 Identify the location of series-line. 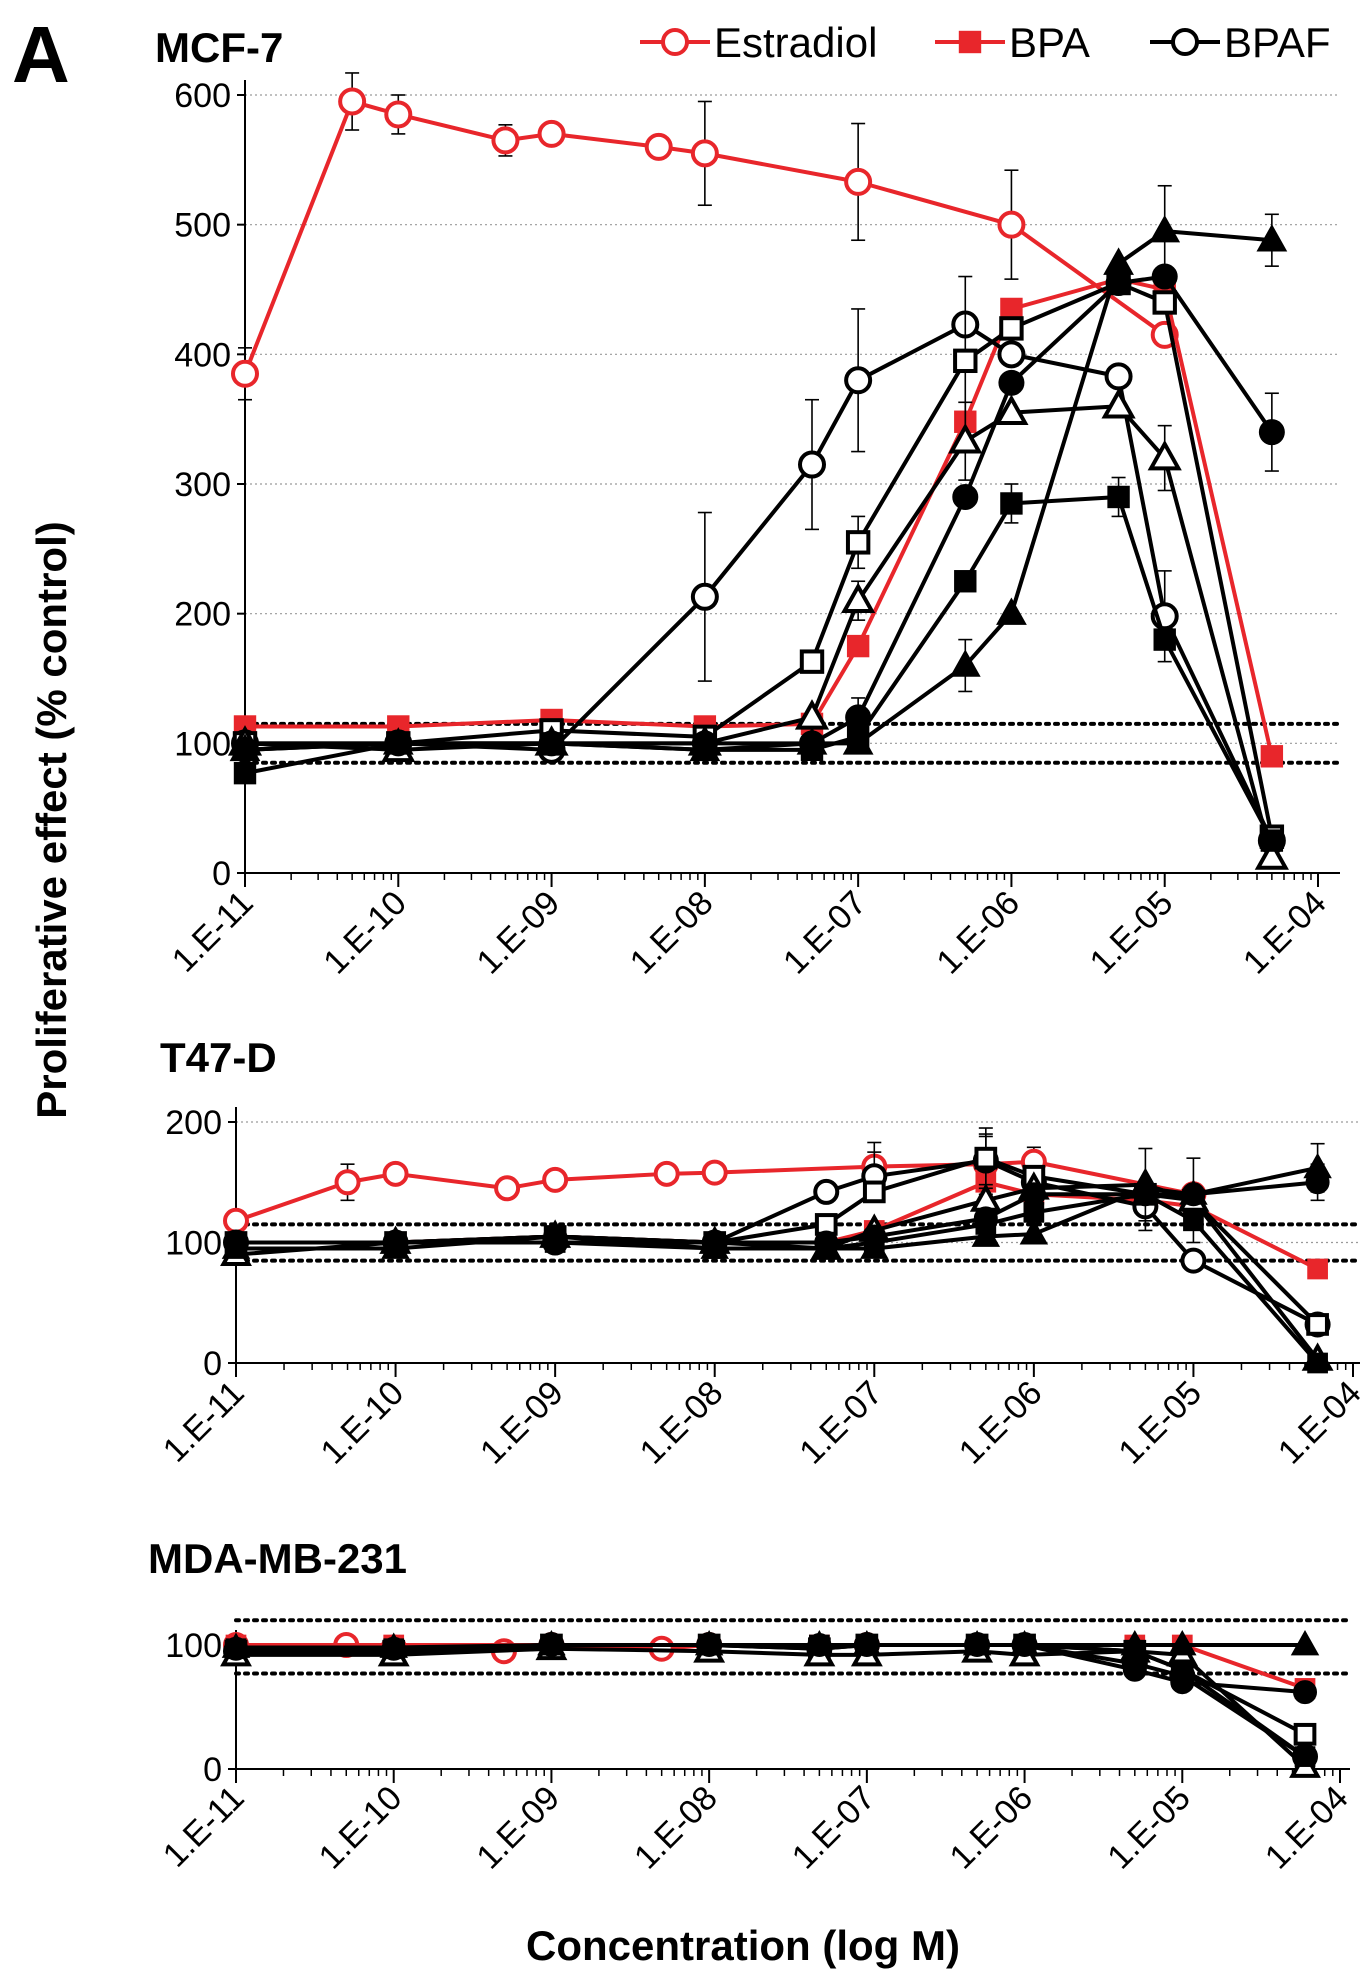
(759, 668).